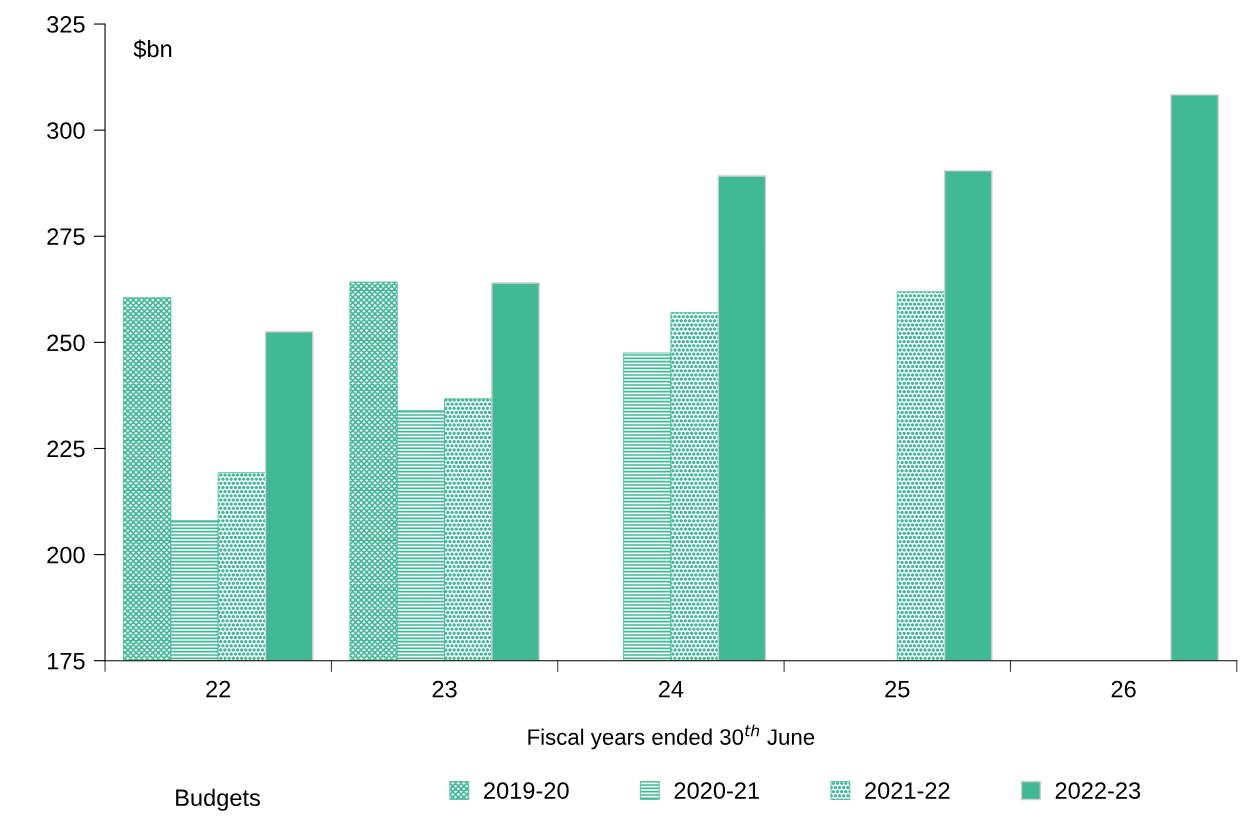  I want to click on y-tick-label: 175, so click(66, 661).